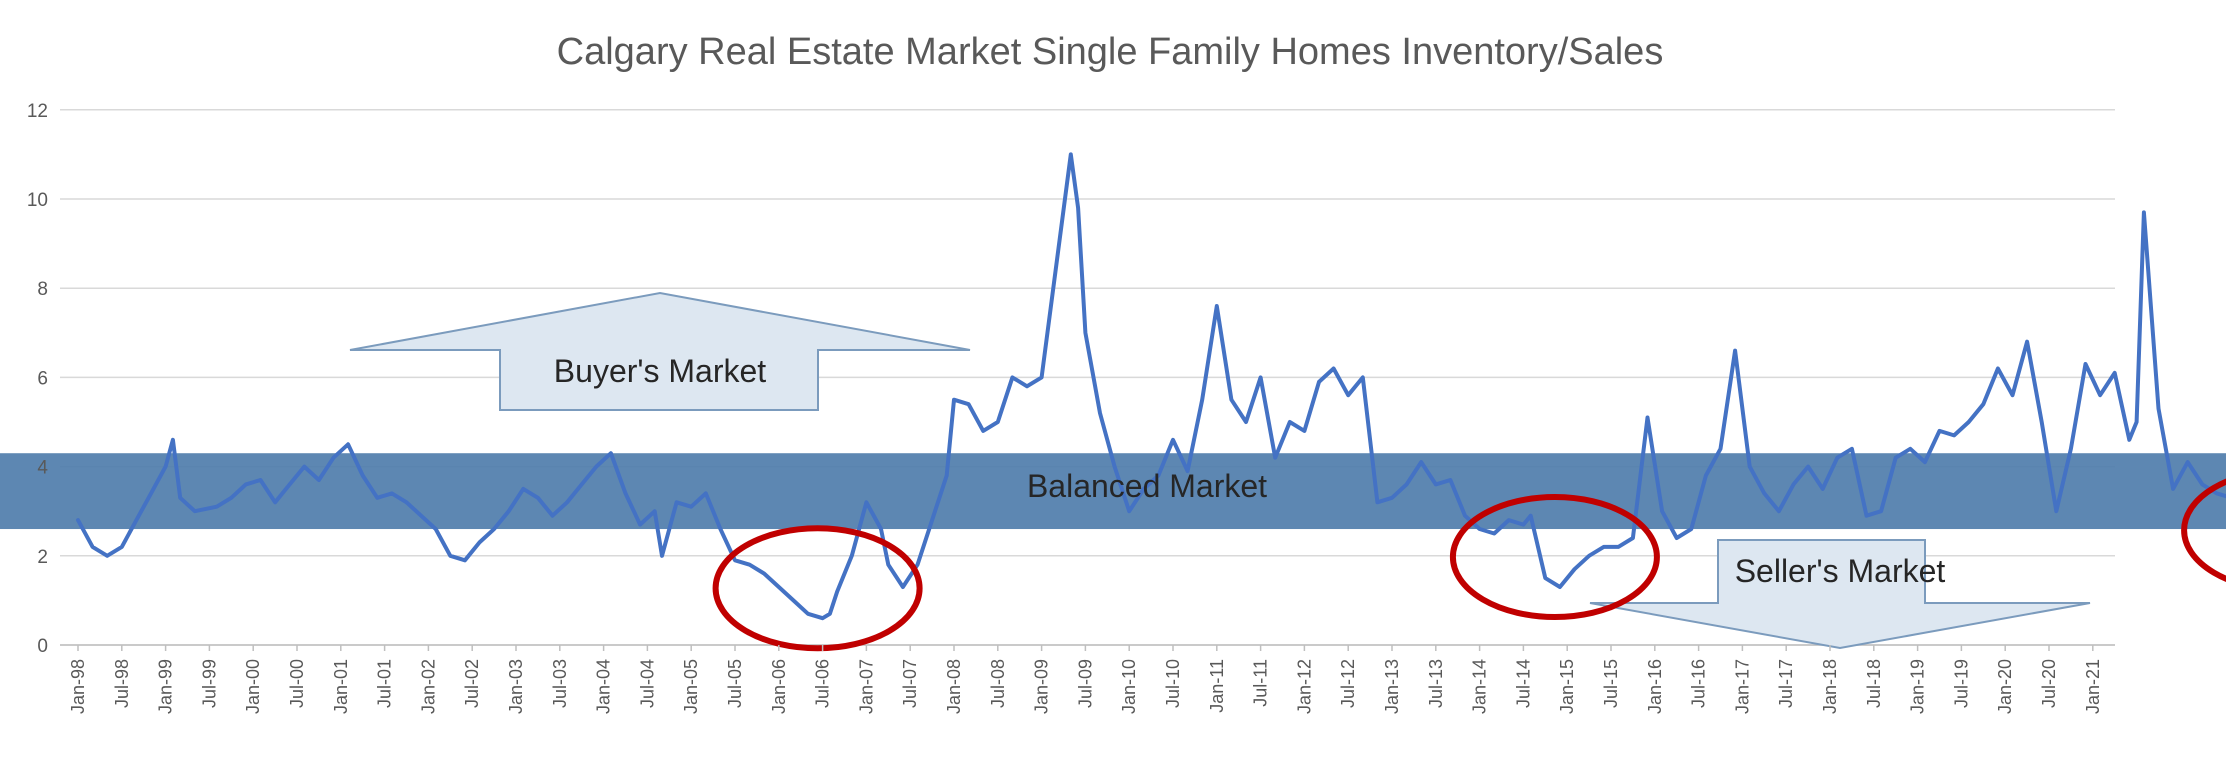  Describe the element at coordinates (37, 200) in the screenshot. I see `y-tick-label: 10` at that location.